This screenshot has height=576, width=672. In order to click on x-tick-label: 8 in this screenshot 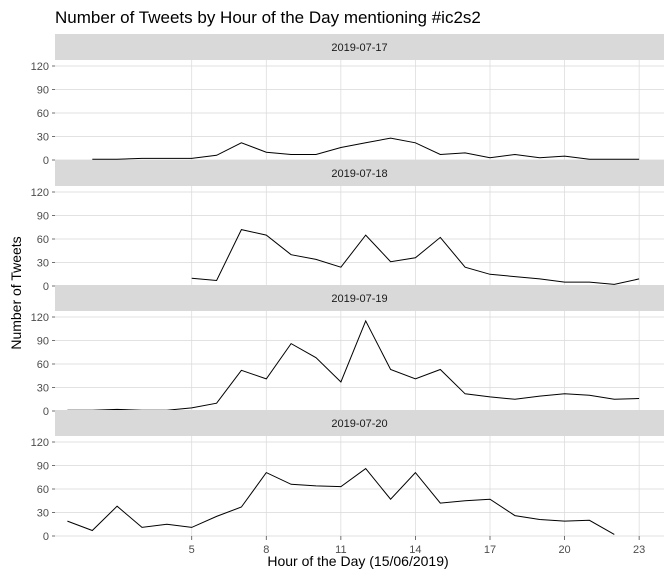, I will do `click(266, 550)`.